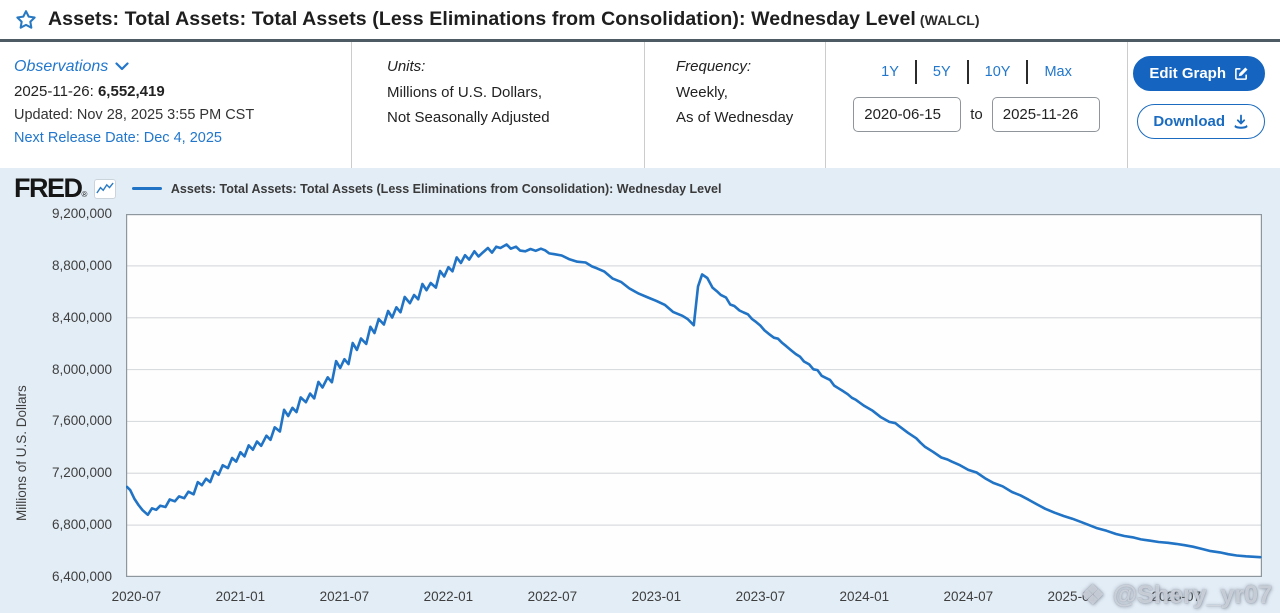 The image size is (1280, 613). Describe the element at coordinates (118, 137) in the screenshot. I see `next-release-link: Next Release Date: Dec 4, 2025` at that location.